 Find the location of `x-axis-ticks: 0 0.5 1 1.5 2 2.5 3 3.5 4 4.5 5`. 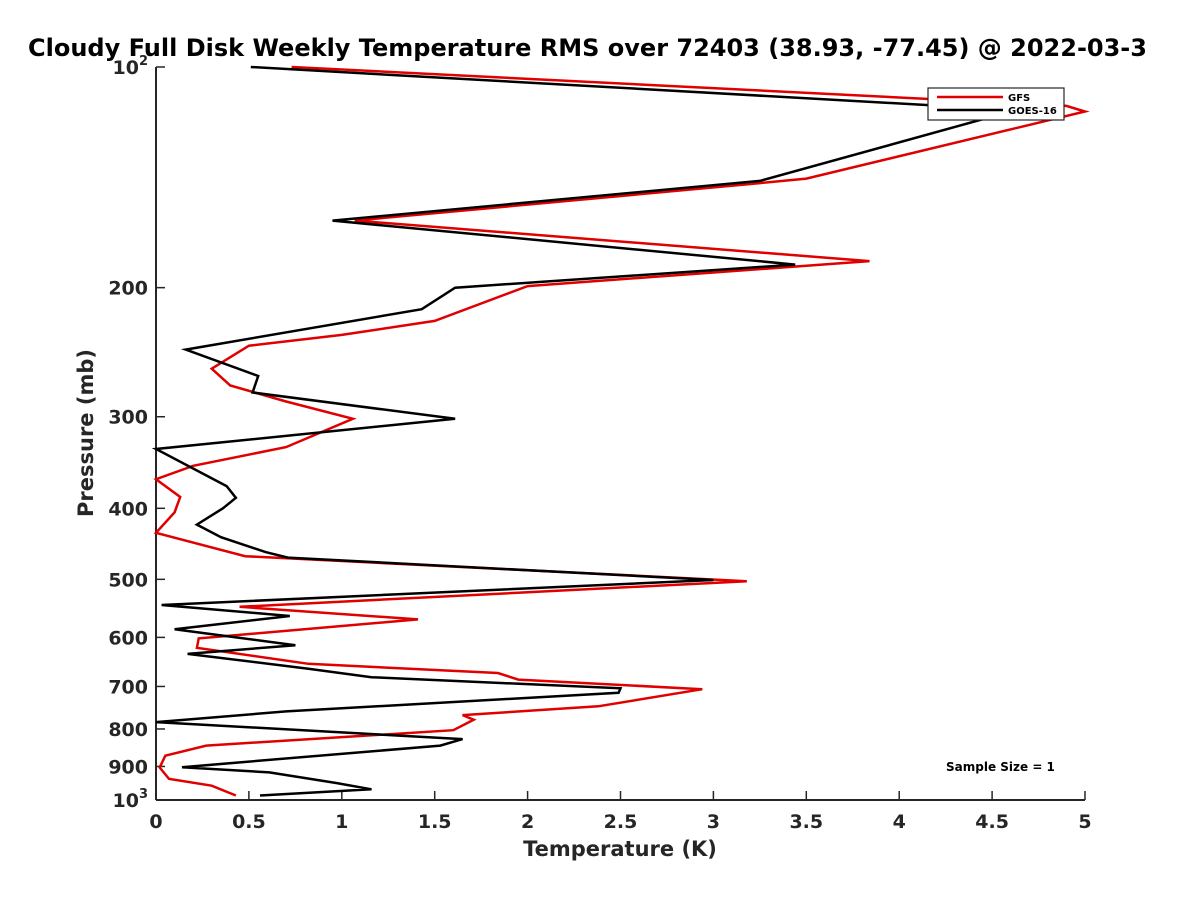

x-axis-ticks: 0 0.5 1 1.5 2 2.5 3 3.5 4 4.5 5 is located at coordinates (620, 812).